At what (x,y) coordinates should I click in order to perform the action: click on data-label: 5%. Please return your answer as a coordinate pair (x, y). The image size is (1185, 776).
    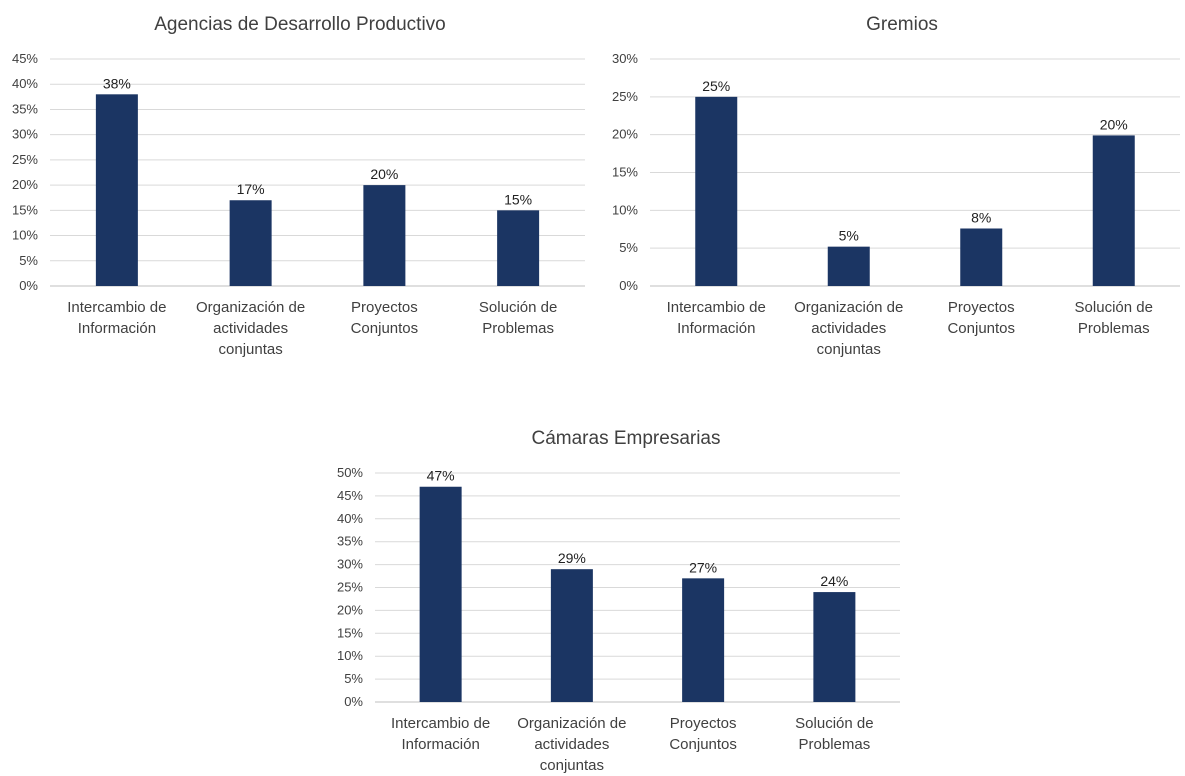
    Looking at the image, I should click on (849, 236).